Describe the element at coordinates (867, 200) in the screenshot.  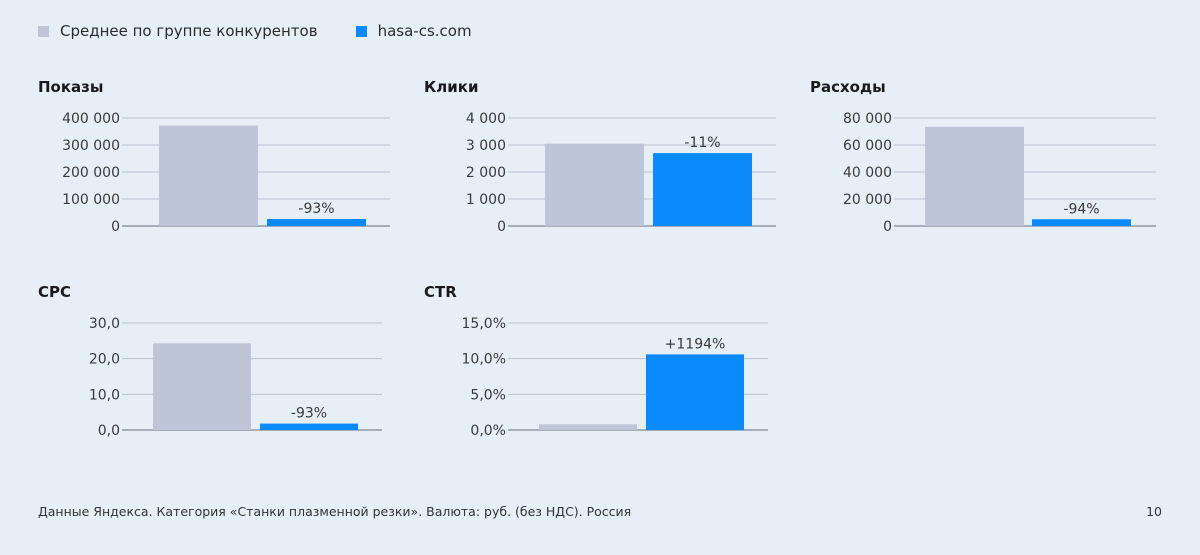
I see `y-tick-label: 20 000` at that location.